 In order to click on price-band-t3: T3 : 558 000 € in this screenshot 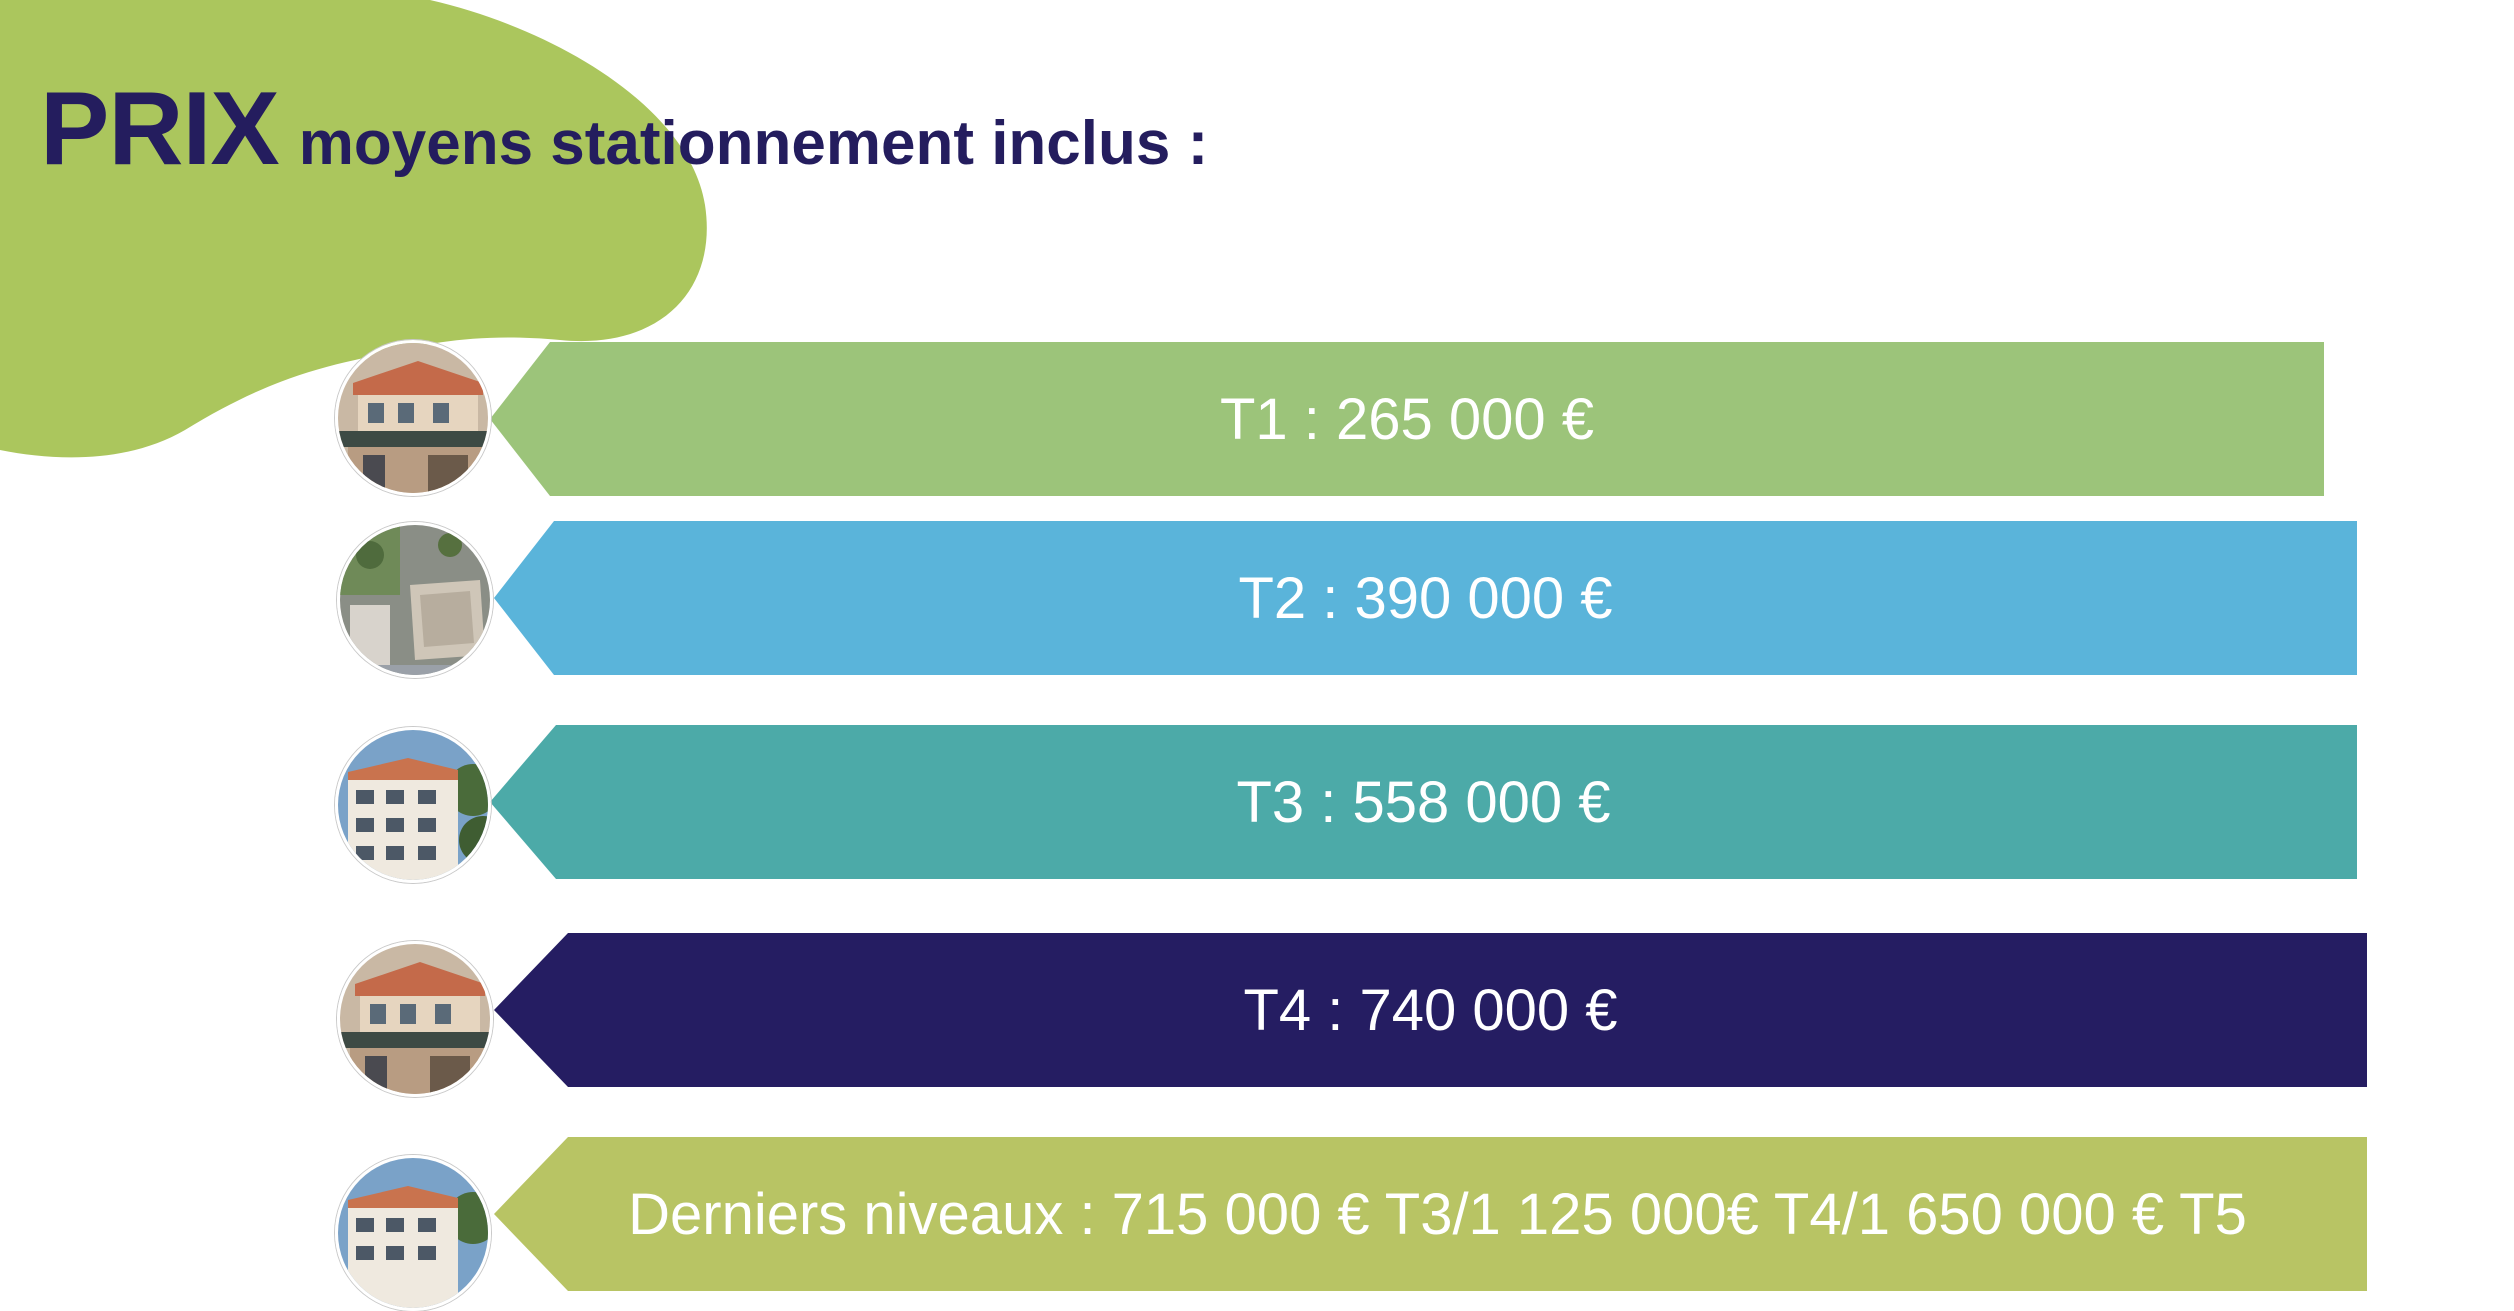, I will do `click(1423, 802)`.